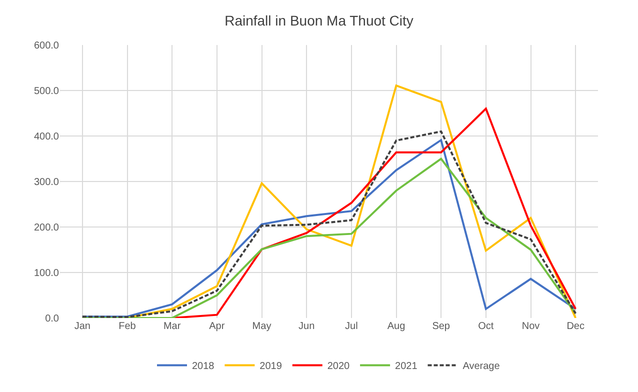 This screenshot has height=392, width=638. I want to click on legend-label: 2020, so click(338, 366).